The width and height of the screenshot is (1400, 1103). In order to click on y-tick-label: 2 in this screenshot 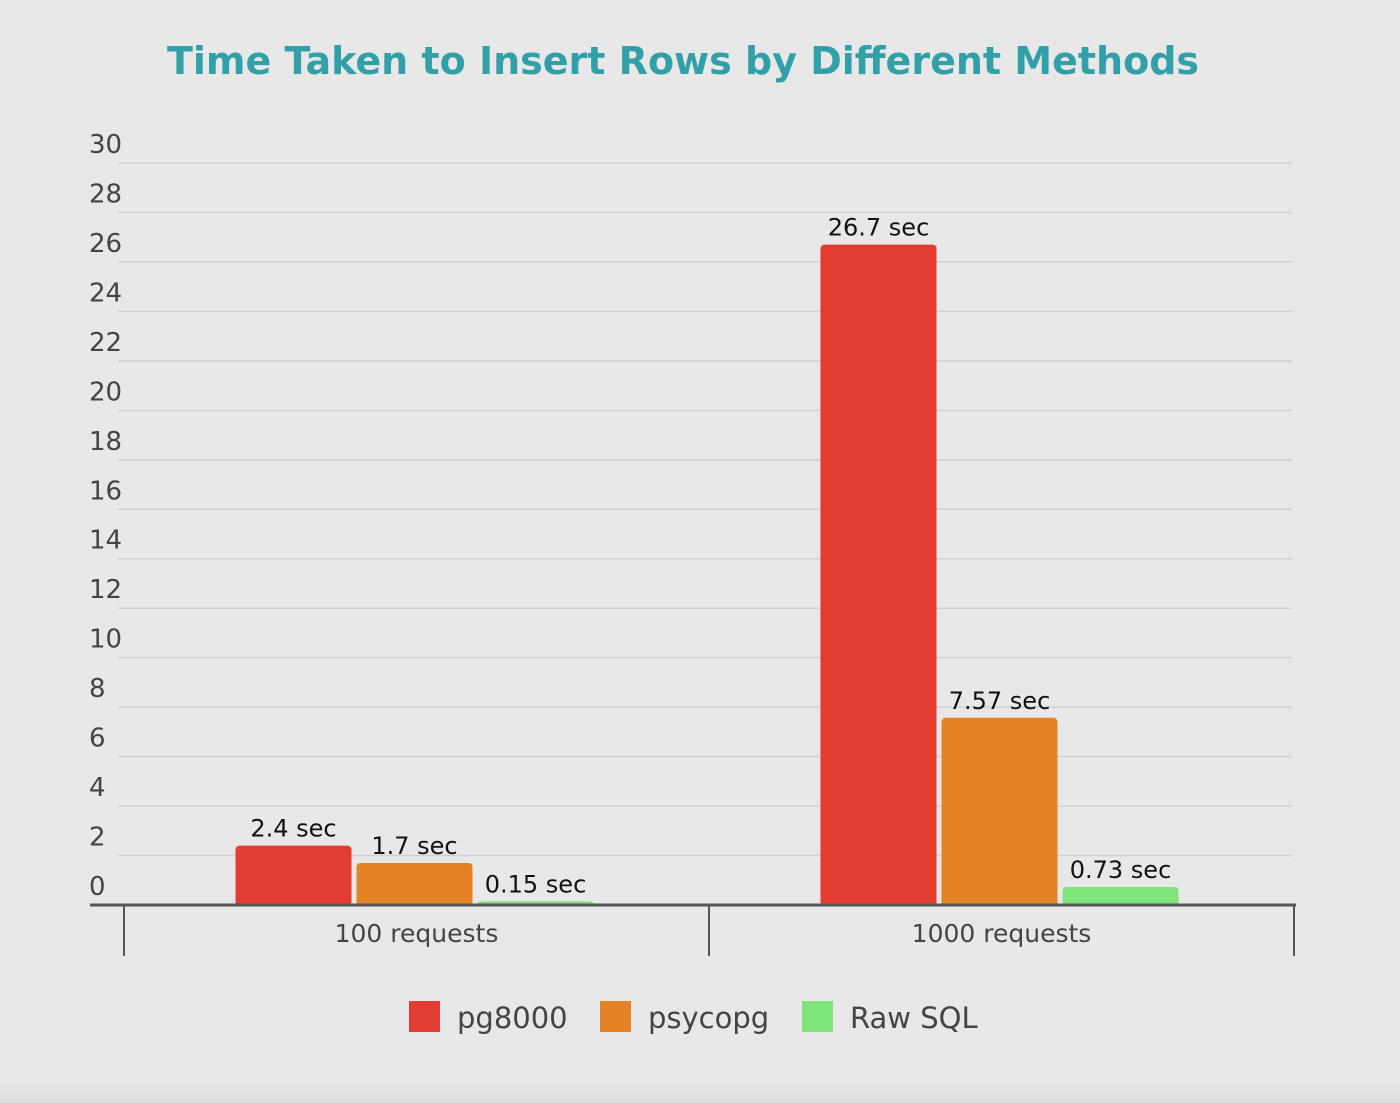, I will do `click(97, 838)`.